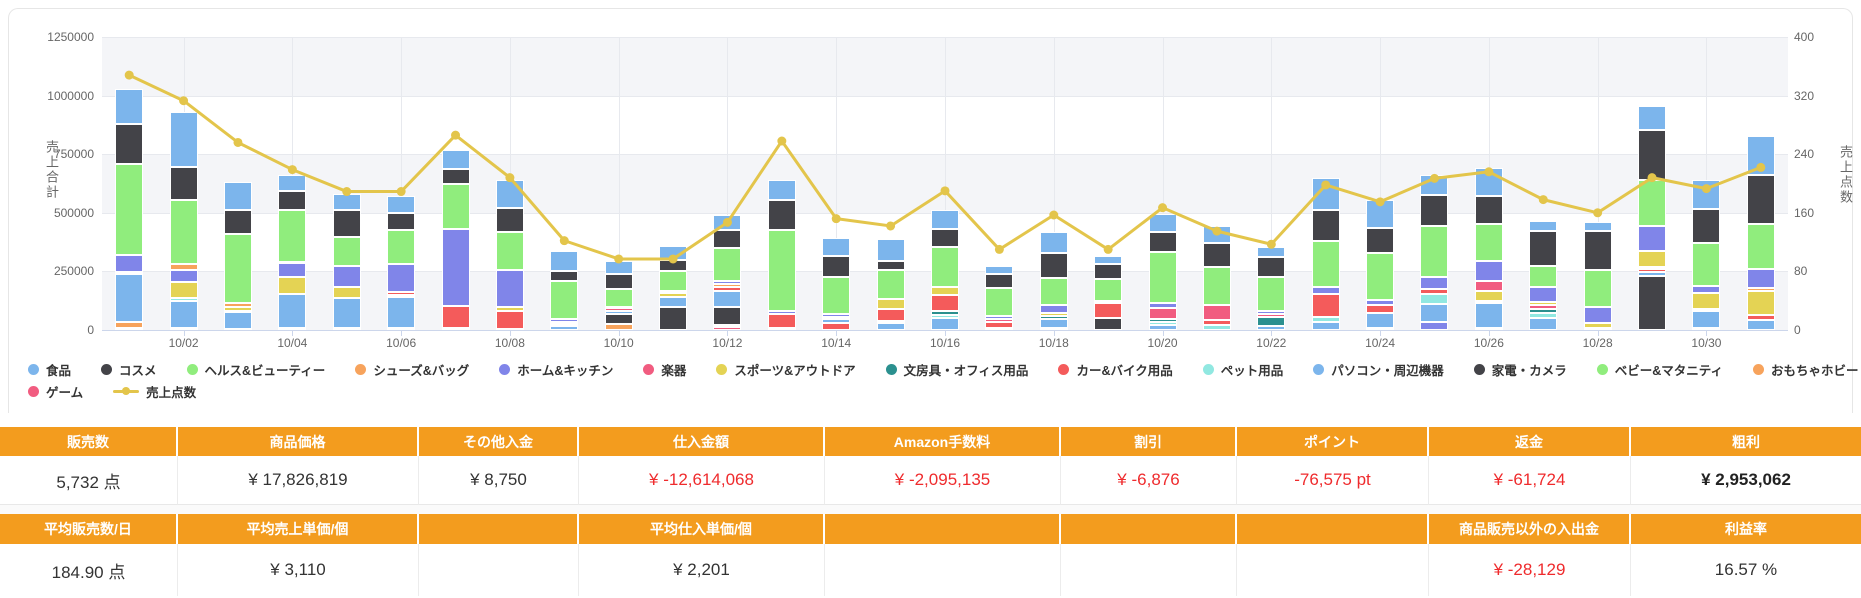 This screenshot has height=598, width=1861. What do you see at coordinates (1520, 369) in the screenshot?
I see `legend-item-家電・カメラ: 家電・カメラ` at bounding box center [1520, 369].